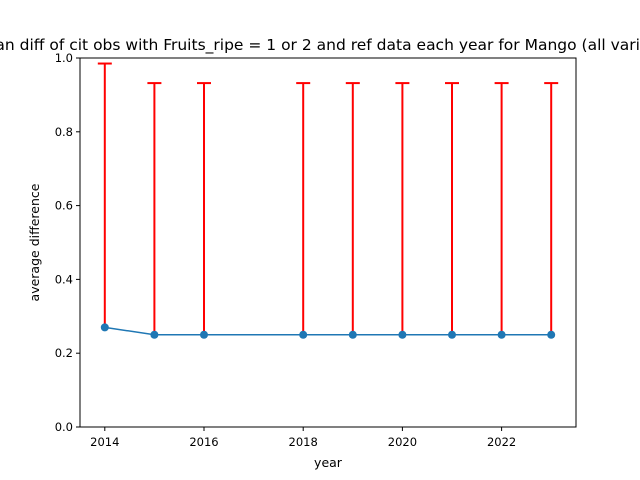 The height and width of the screenshot is (480, 640). I want to click on y-tick-label: 0.6, so click(64, 206).